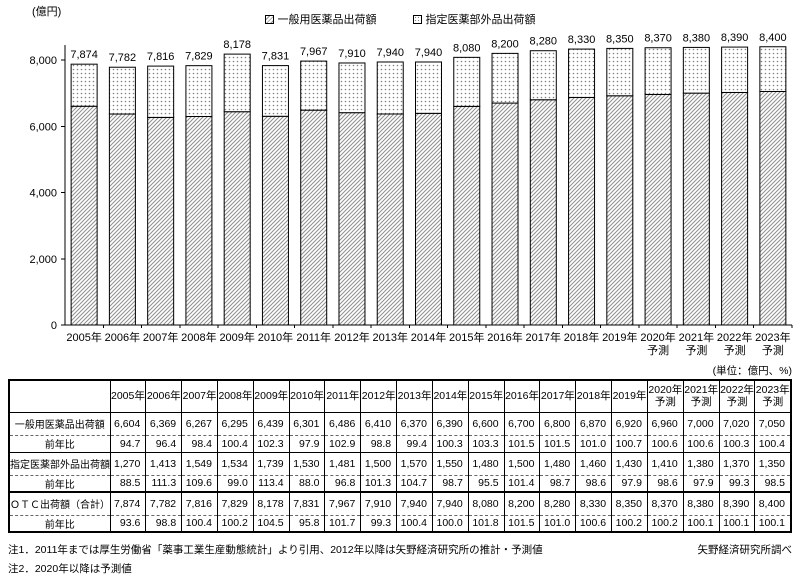  Describe the element at coordinates (235, 503) in the screenshot. I see `table-cell: 7,829` at that location.